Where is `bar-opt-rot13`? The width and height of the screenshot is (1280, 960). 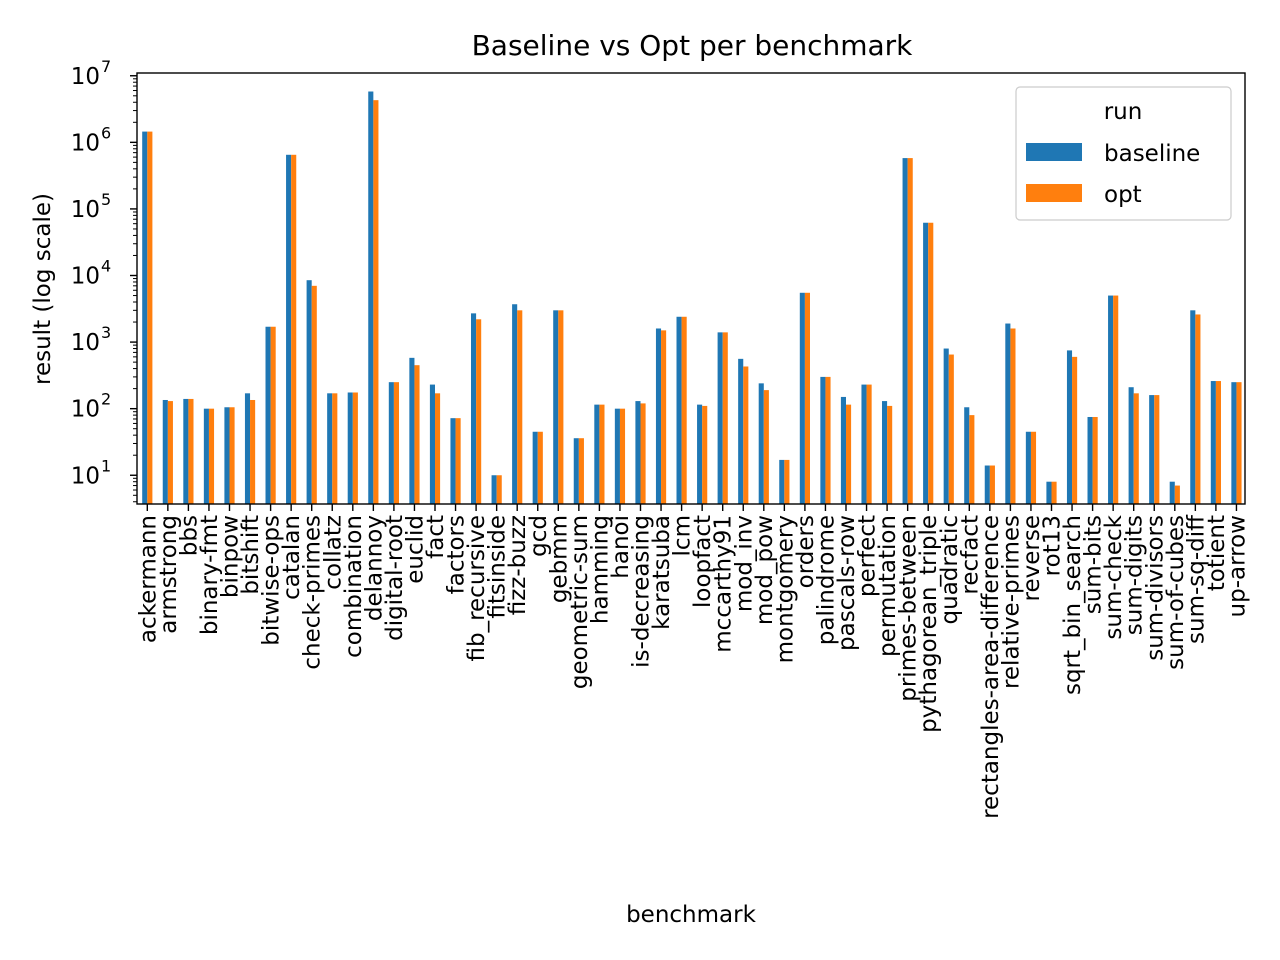
bar-opt-rot13 is located at coordinates (1054, 492).